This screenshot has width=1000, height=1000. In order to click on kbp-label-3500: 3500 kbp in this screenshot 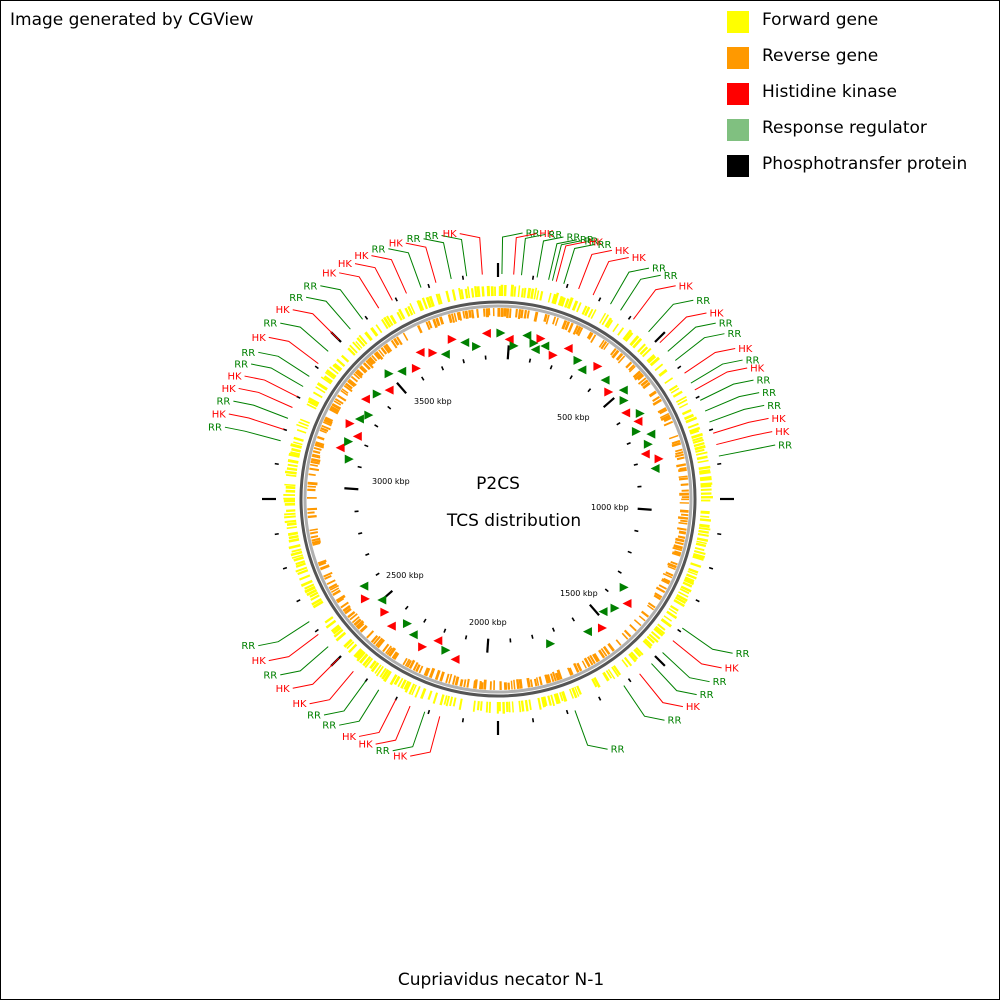, I will do `click(433, 401)`.